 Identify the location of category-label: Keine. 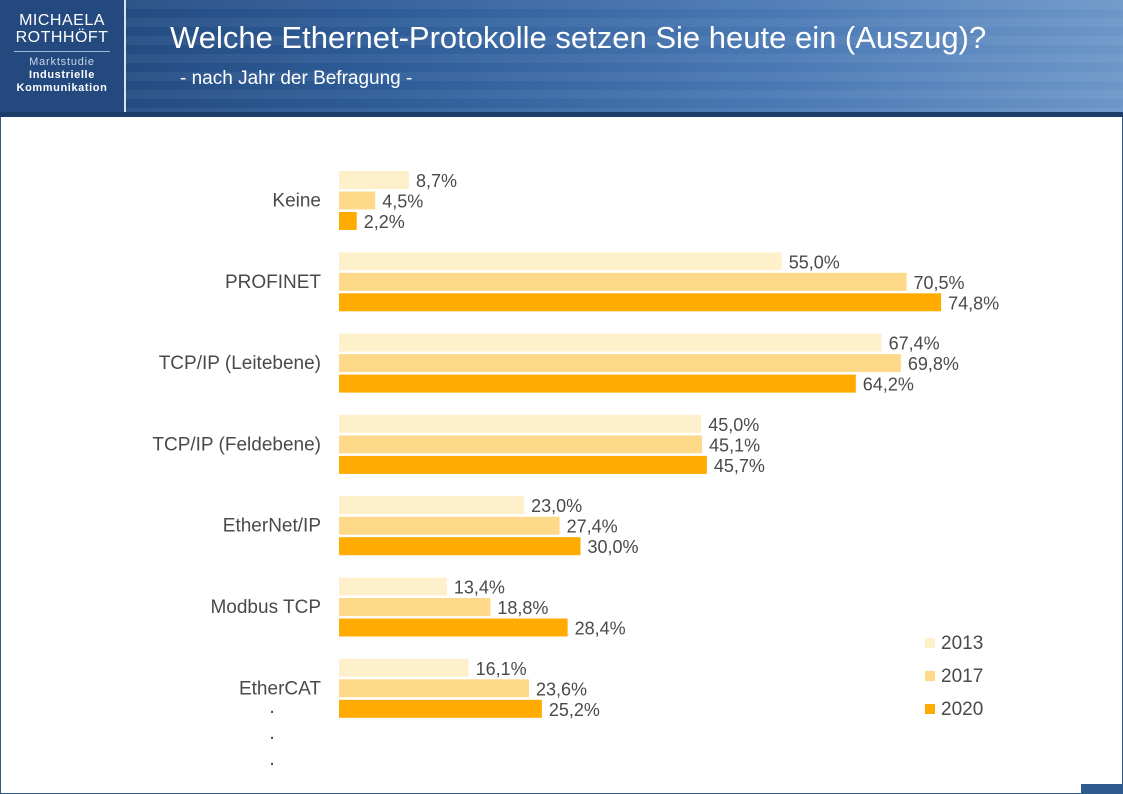
(296, 201).